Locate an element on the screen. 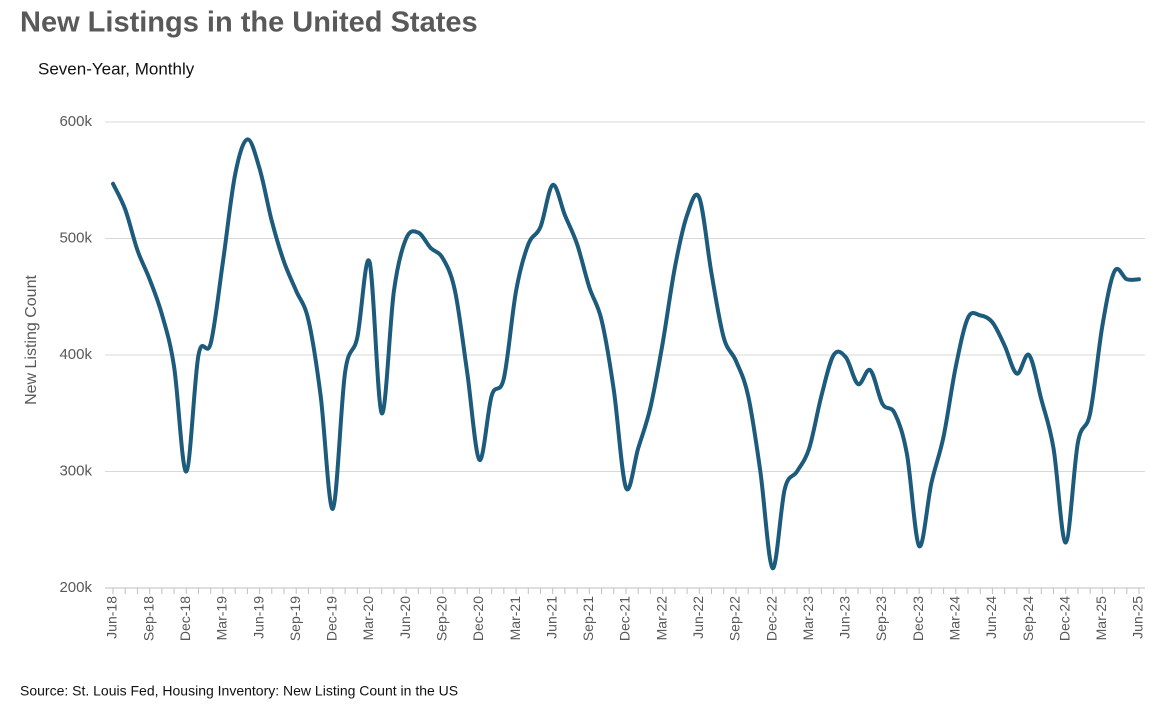  y-tick-label: 600k is located at coordinates (75, 121).